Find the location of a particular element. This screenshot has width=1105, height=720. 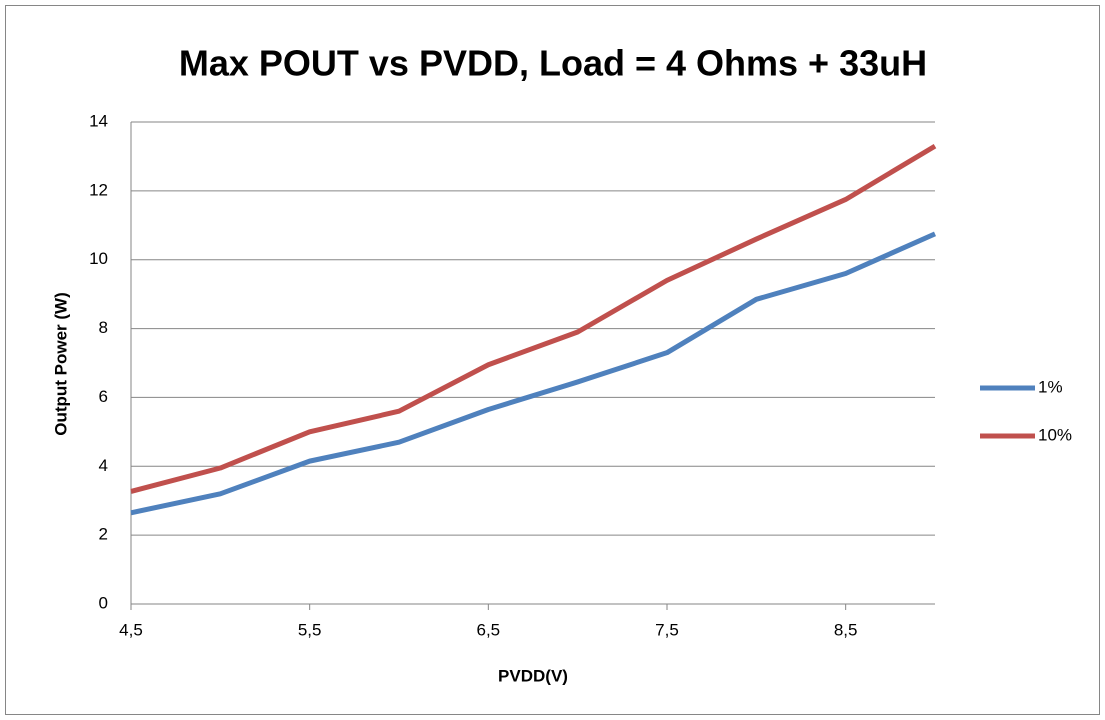

y-tick-label: 10 is located at coordinates (98, 258).